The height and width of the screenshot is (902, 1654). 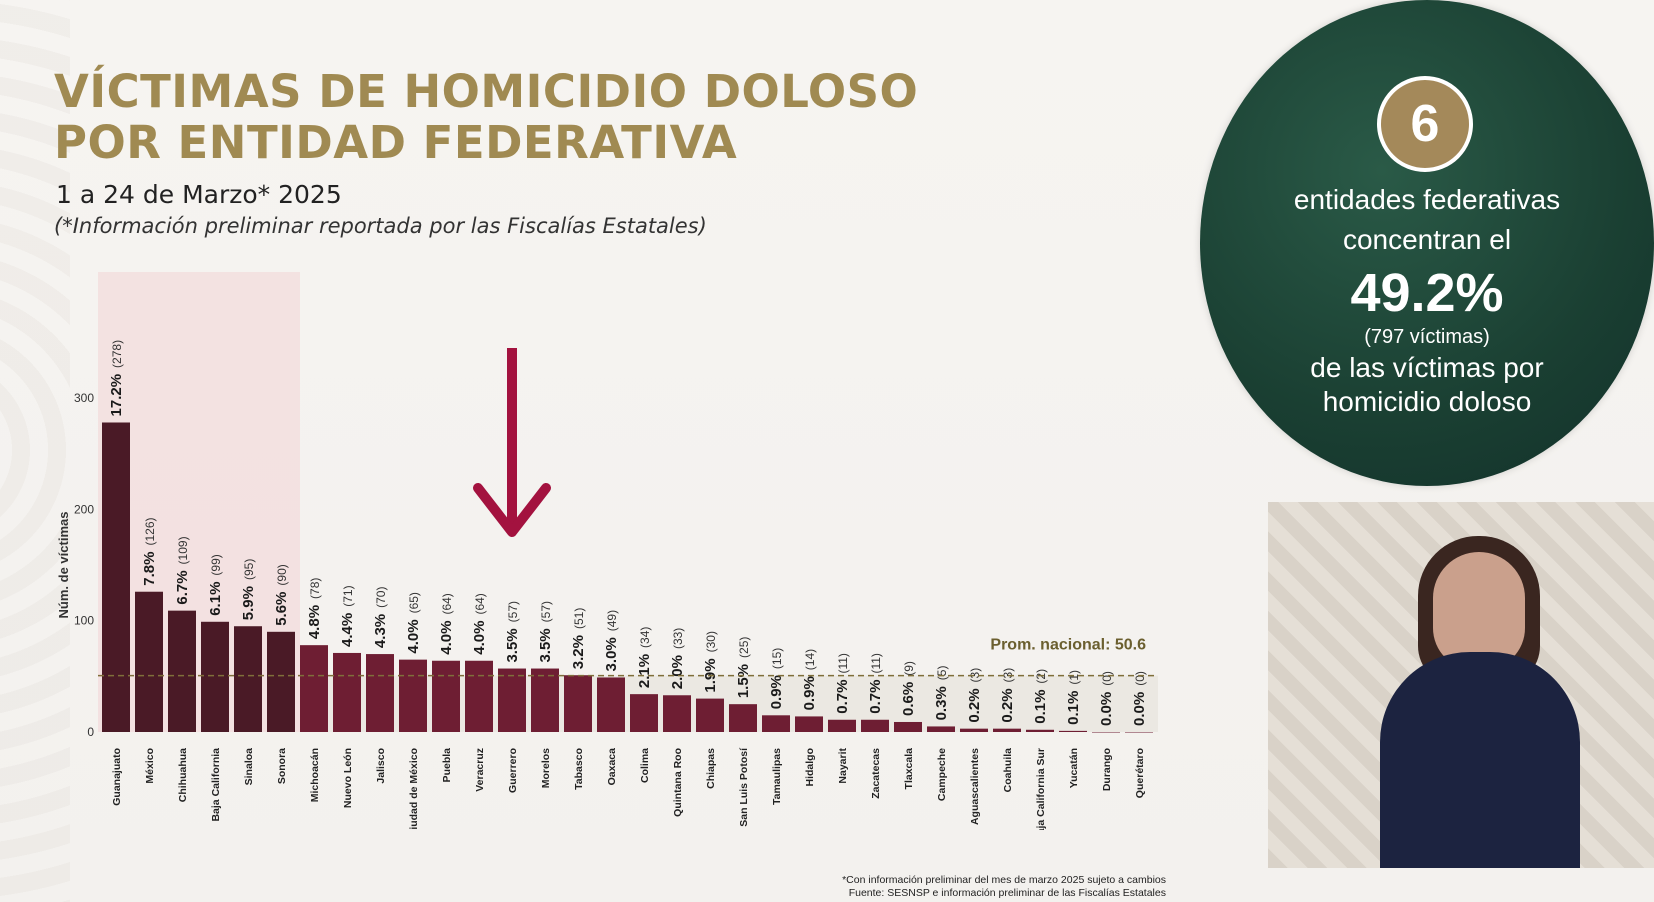 I want to click on x-tick-label: Durango, so click(x=1107, y=769).